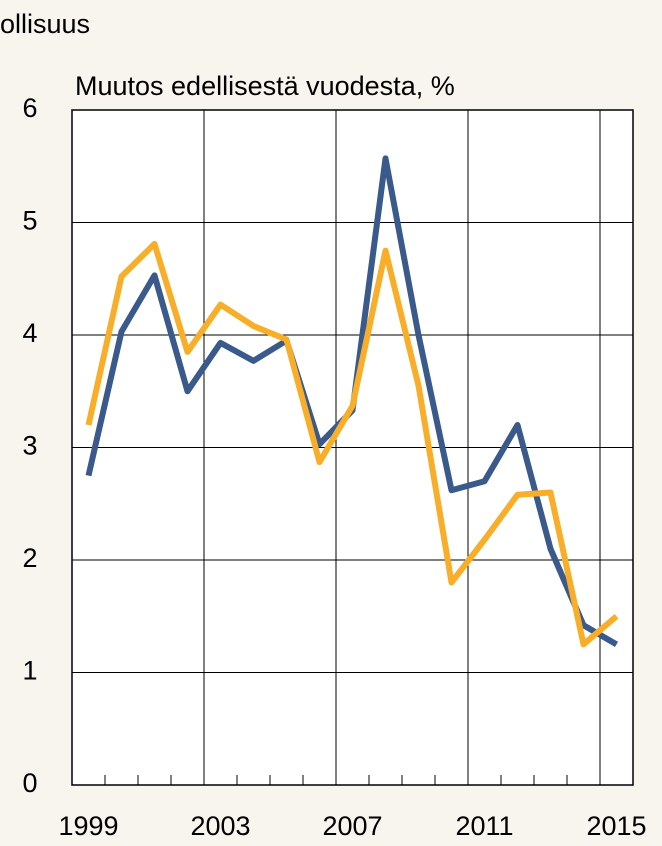 Image resolution: width=662 pixels, height=846 pixels. I want to click on y-tick-label: 2, so click(29, 558).